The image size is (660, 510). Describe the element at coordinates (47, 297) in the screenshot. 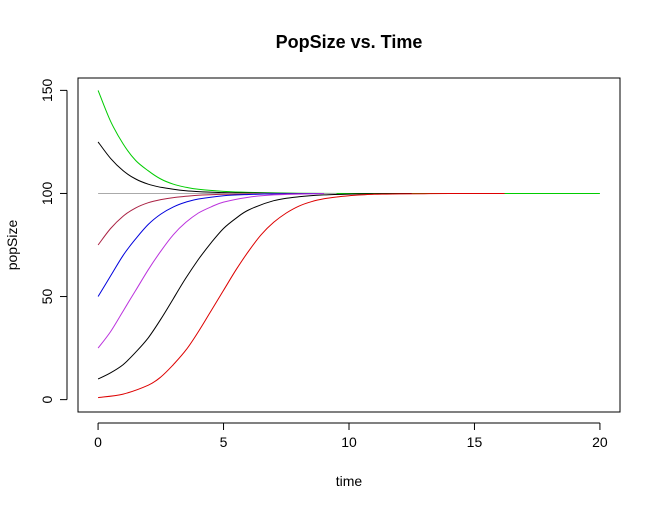

I see `y-tick-label: 50` at that location.